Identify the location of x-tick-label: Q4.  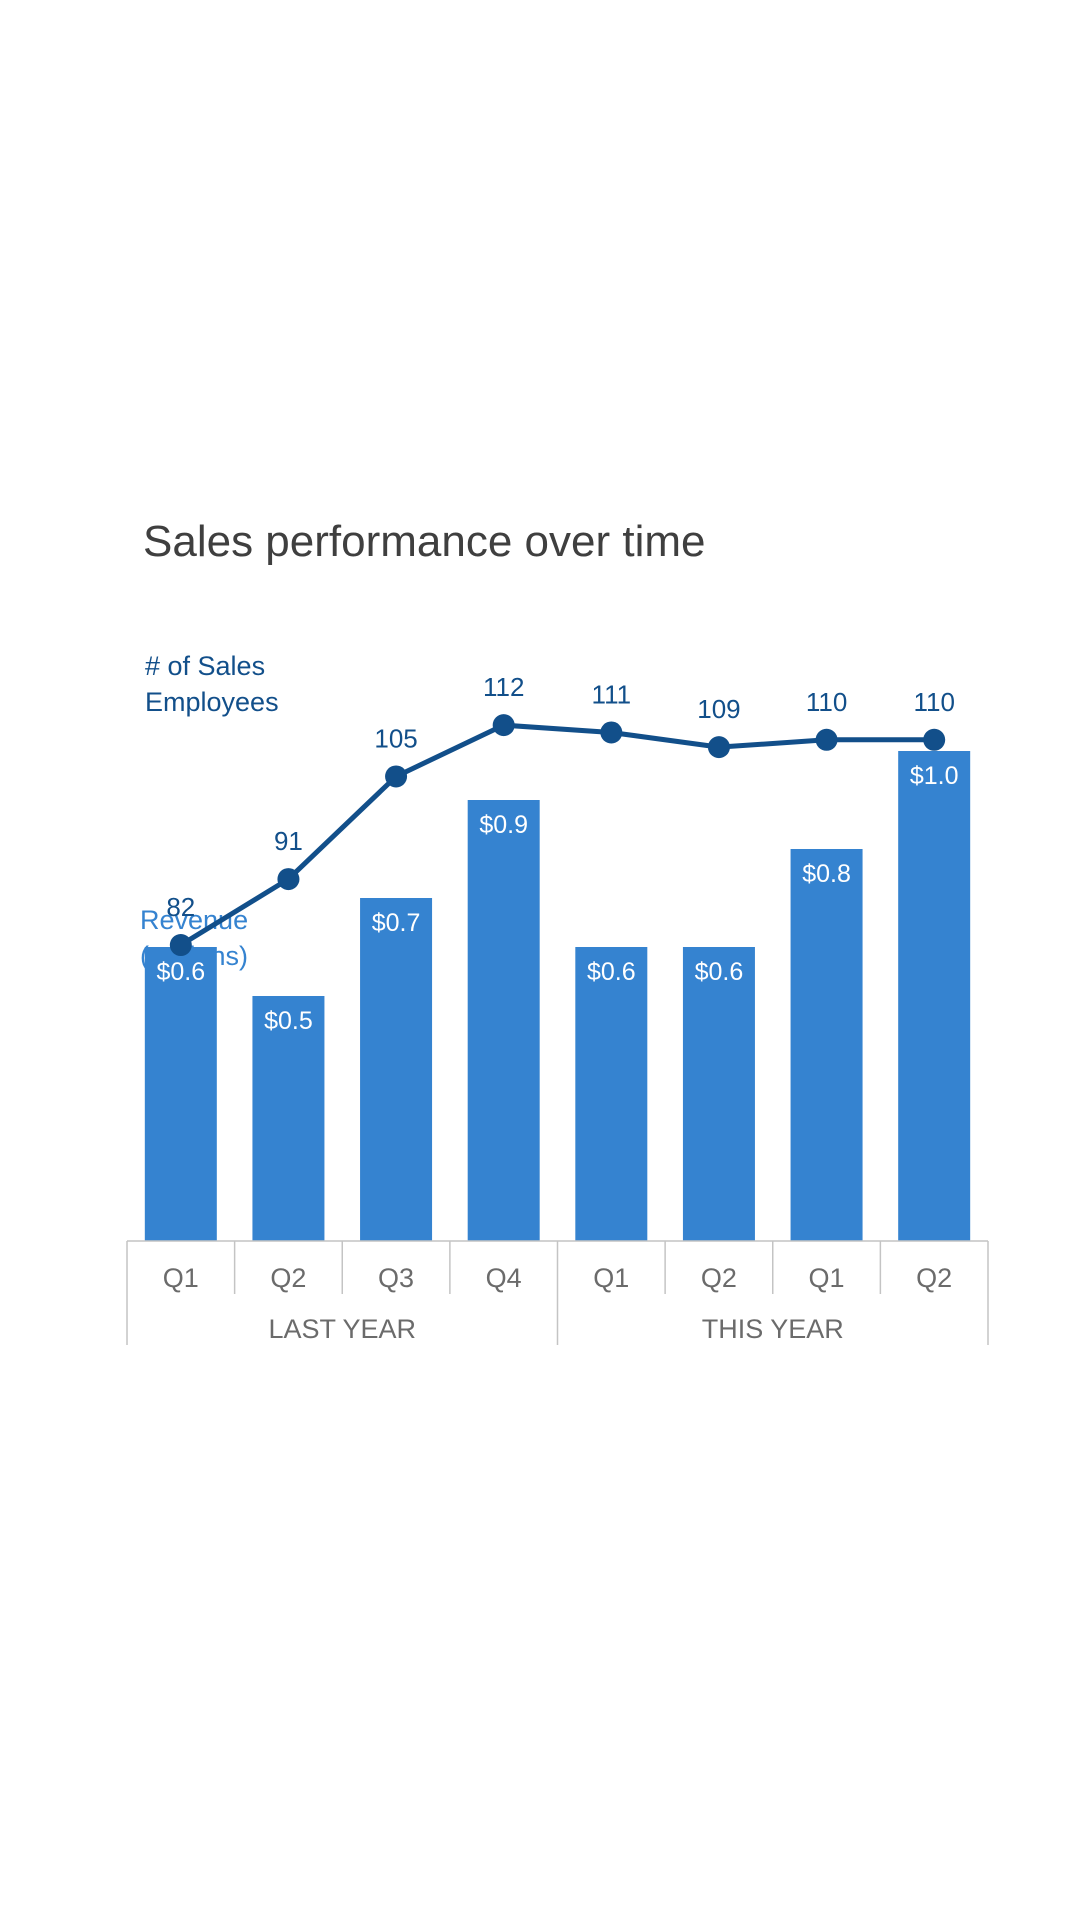
(504, 1278).